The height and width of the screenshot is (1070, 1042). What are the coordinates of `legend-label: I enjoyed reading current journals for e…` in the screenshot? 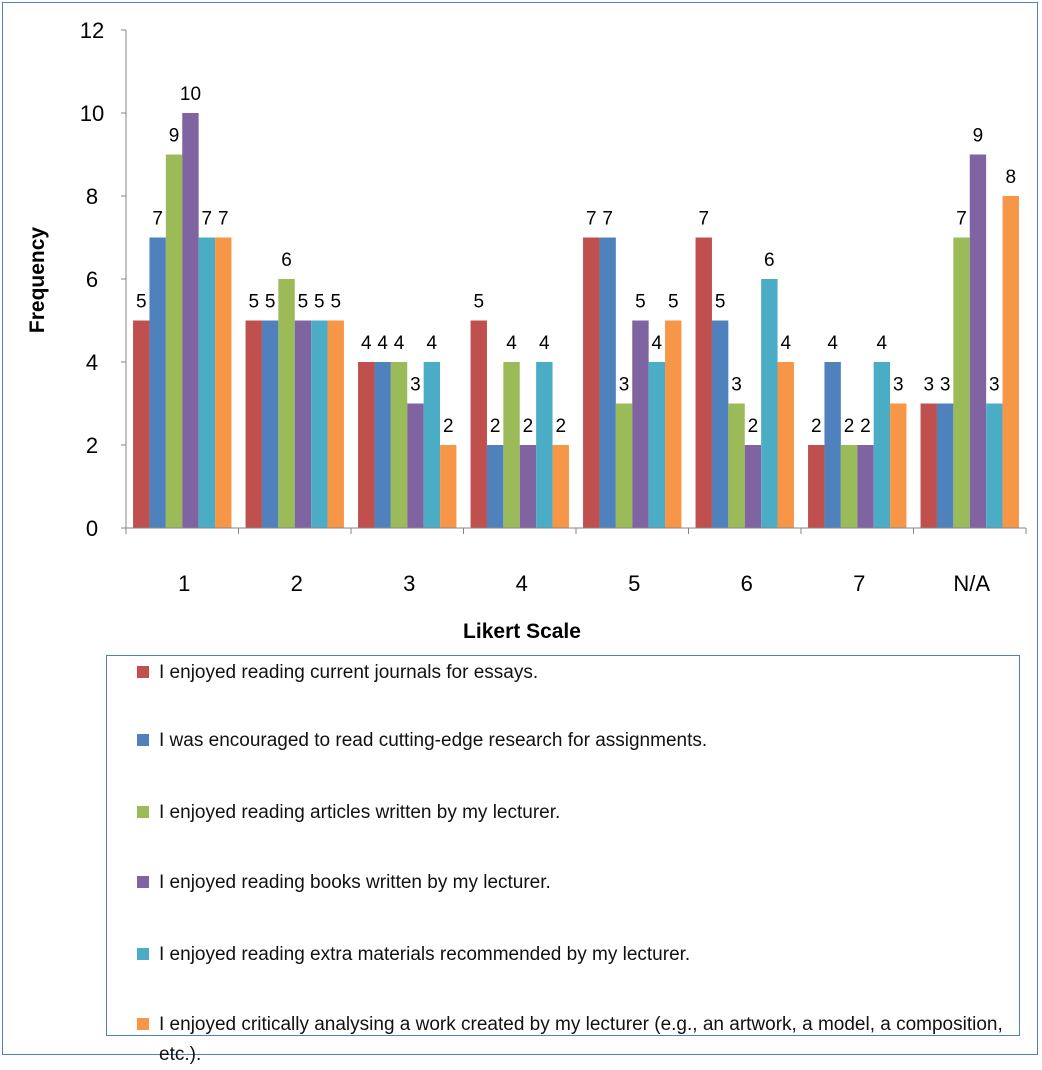 It's located at (349, 672).